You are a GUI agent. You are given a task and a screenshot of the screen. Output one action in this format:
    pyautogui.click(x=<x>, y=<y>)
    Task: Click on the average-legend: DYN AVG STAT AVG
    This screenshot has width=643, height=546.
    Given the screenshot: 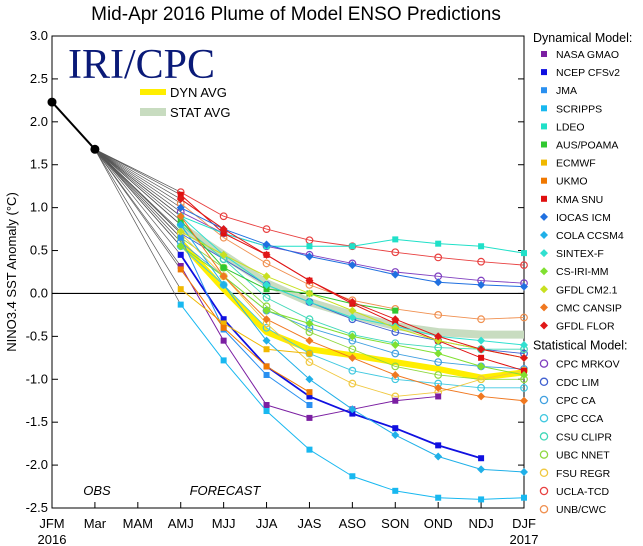 What is the action you would take?
    pyautogui.click(x=185, y=102)
    